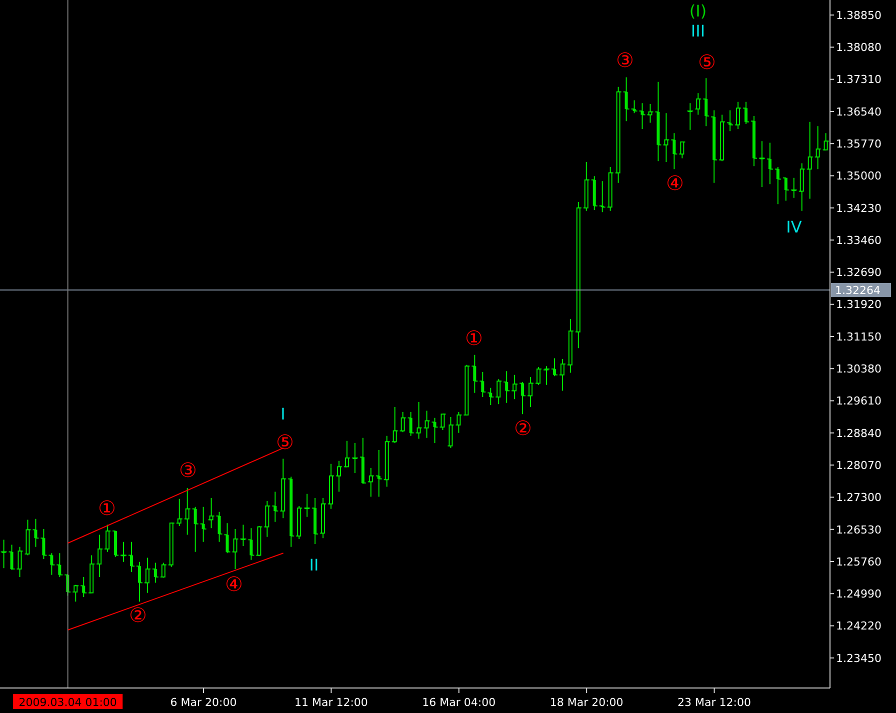 The image size is (896, 713). I want to click on y-tick-label: 1.33460, so click(859, 240).